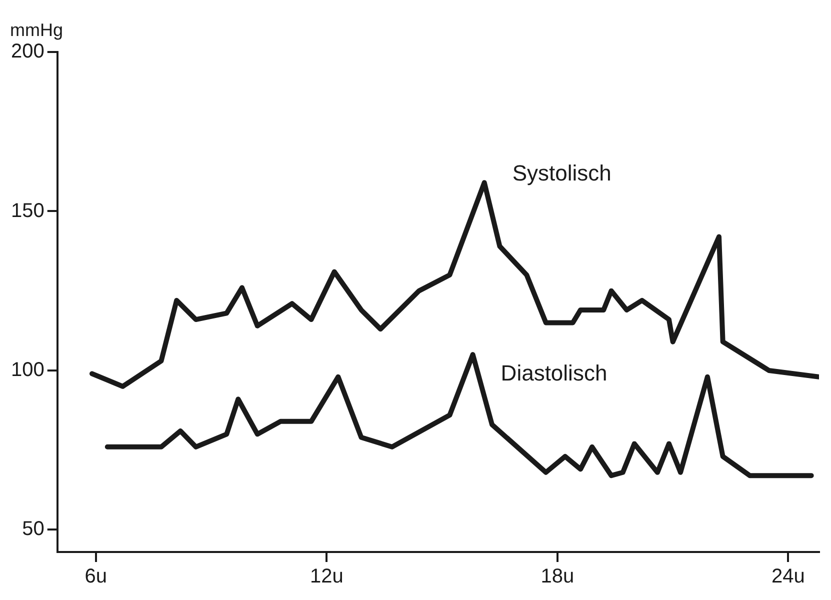 The height and width of the screenshot is (600, 831). What do you see at coordinates (557, 577) in the screenshot?
I see `x-tick-label: 18u` at bounding box center [557, 577].